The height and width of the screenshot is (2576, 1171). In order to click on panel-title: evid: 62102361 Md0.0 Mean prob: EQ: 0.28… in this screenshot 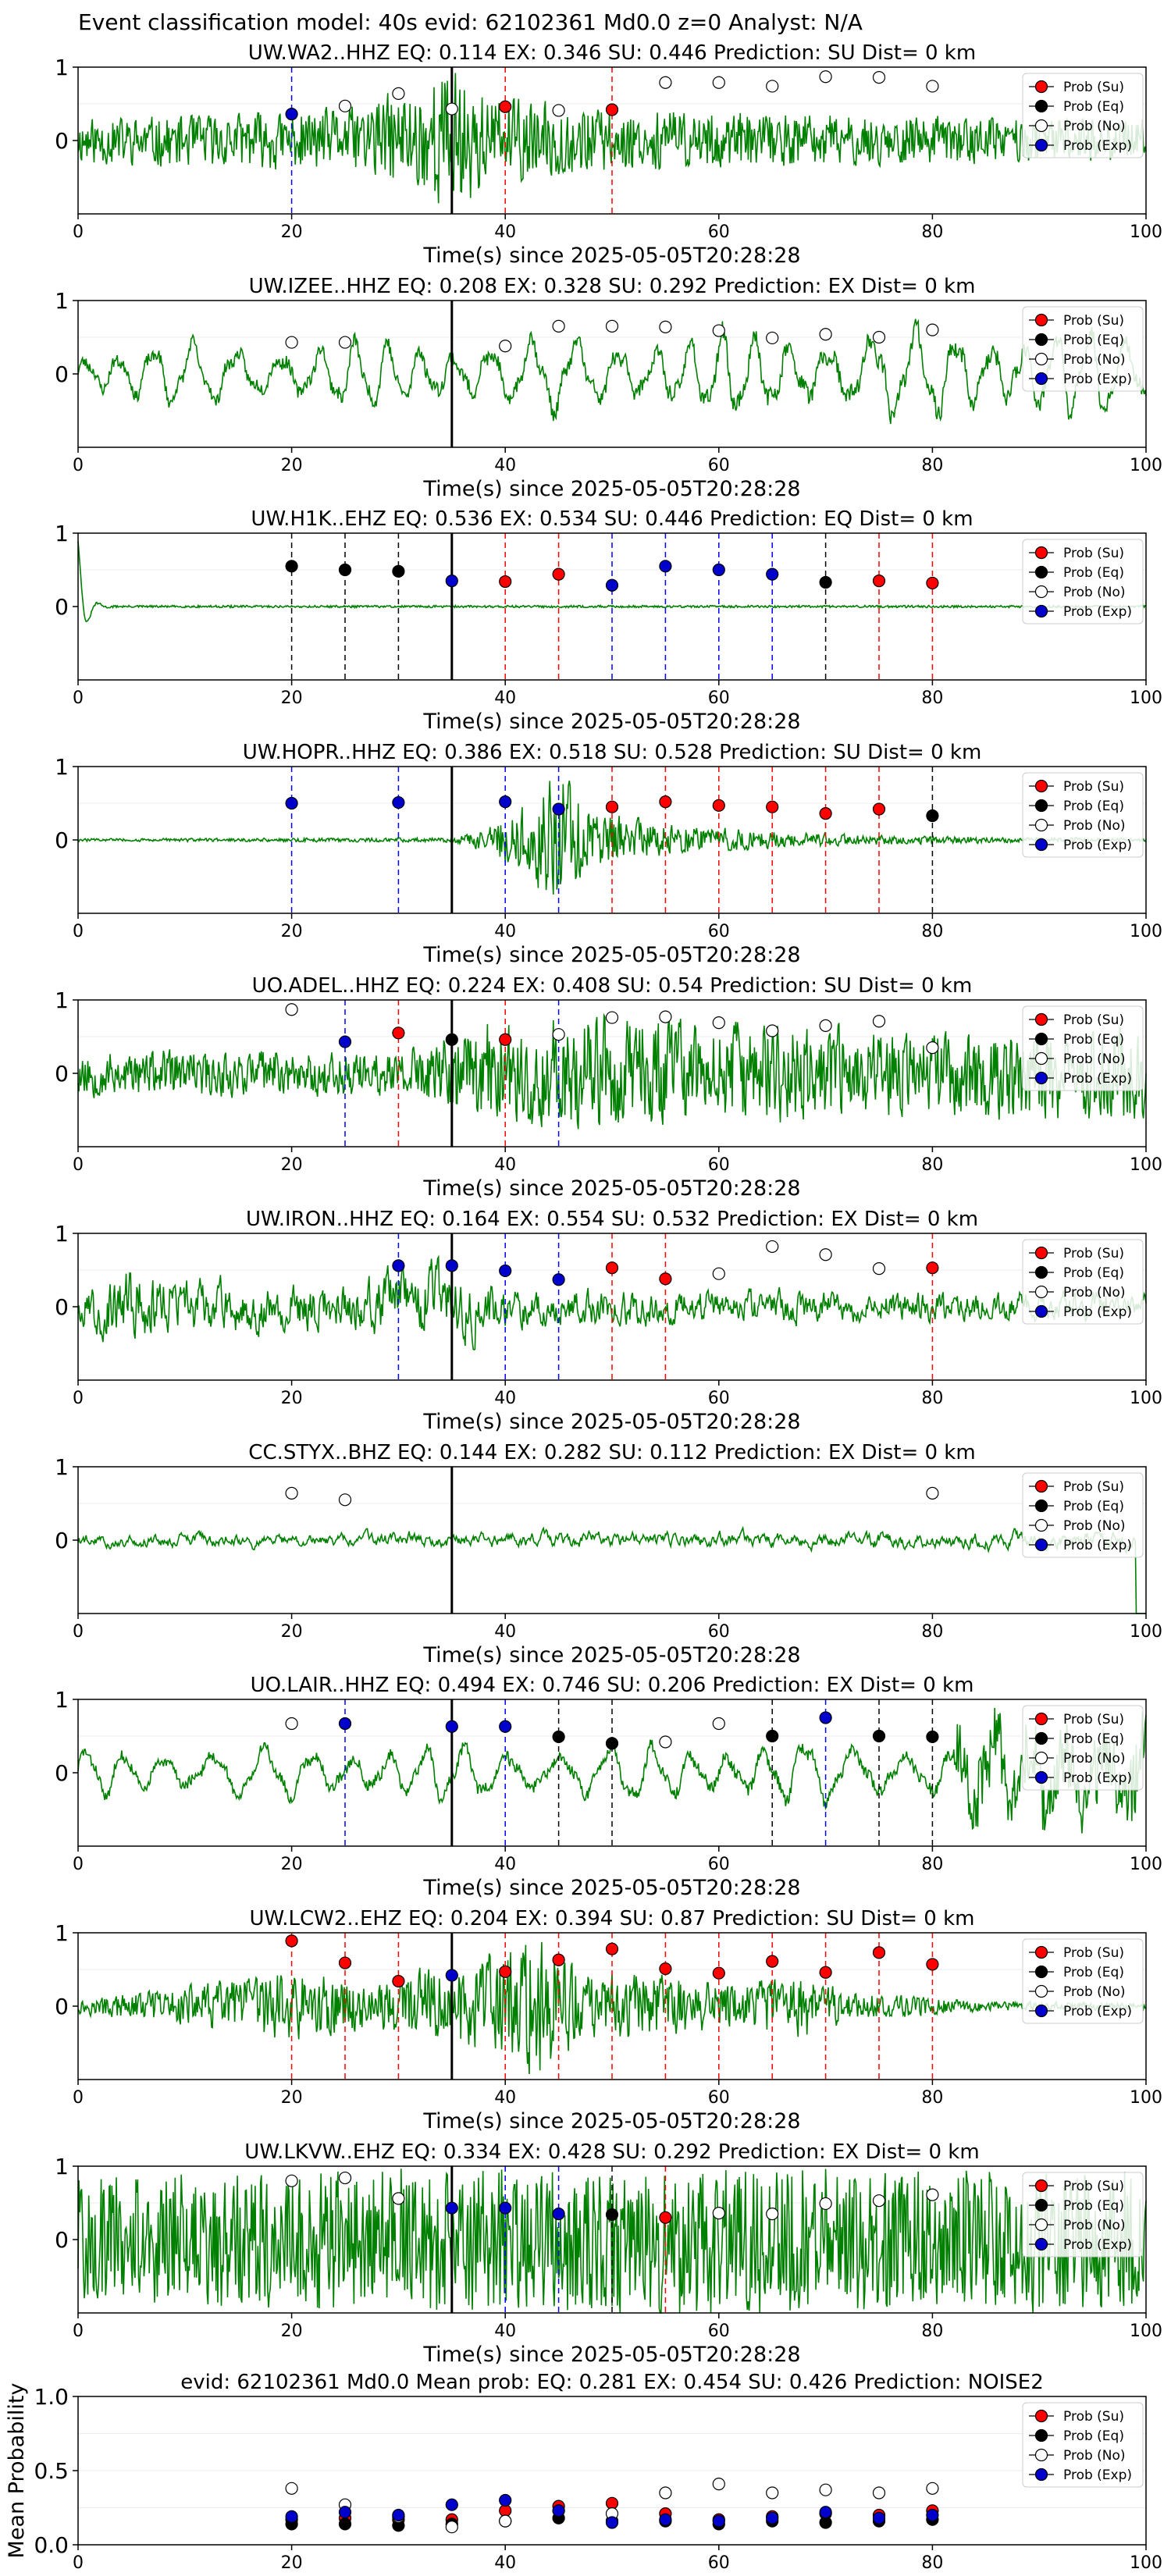, I will do `click(612, 2382)`.